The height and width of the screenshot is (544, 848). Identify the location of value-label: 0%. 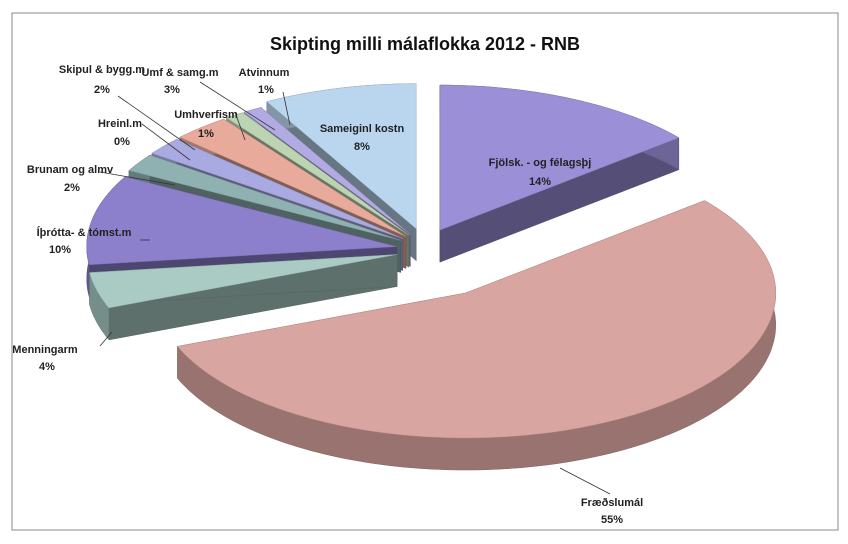
(122, 142).